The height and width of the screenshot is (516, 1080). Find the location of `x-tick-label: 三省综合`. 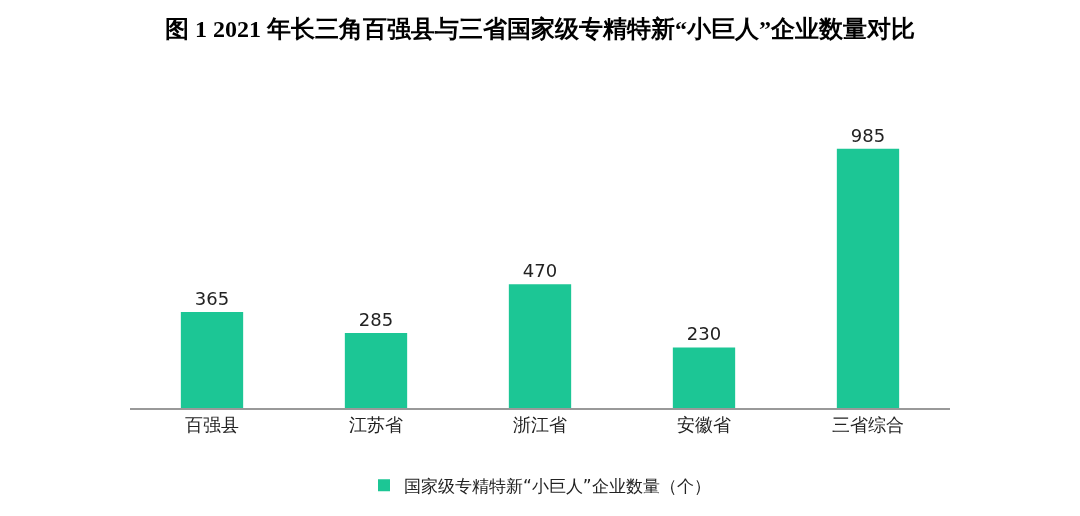

x-tick-label: 三省综合 is located at coordinates (868, 425).